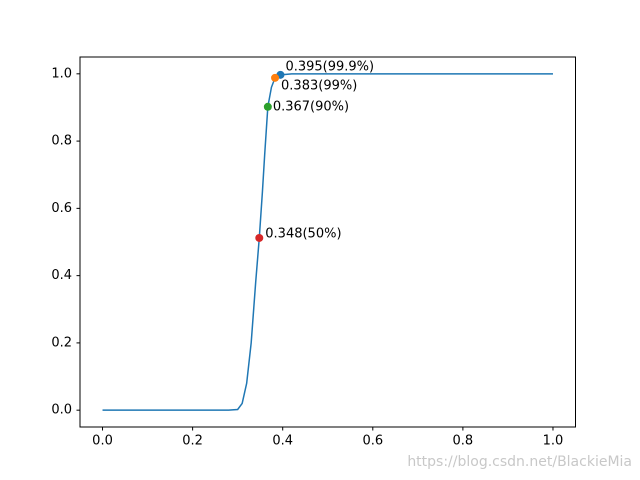 The height and width of the screenshot is (480, 640). What do you see at coordinates (61, 208) in the screenshot?
I see `y-tick-label: 0.6` at bounding box center [61, 208].